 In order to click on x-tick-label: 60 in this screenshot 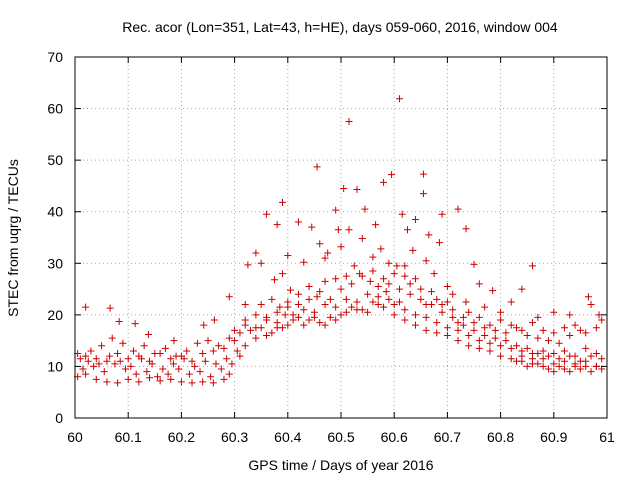, I will do `click(75, 437)`.